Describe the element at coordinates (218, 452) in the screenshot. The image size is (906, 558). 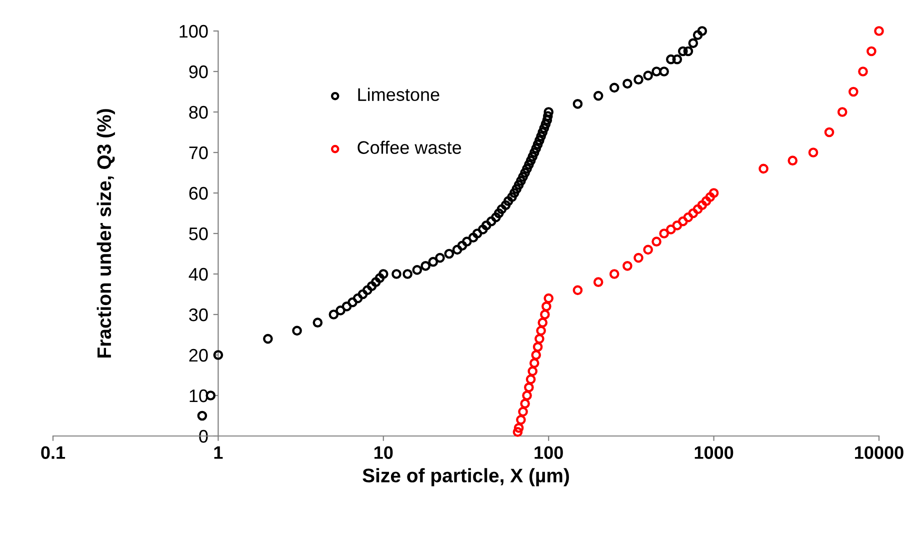
I see `x-tick-label: 1` at that location.